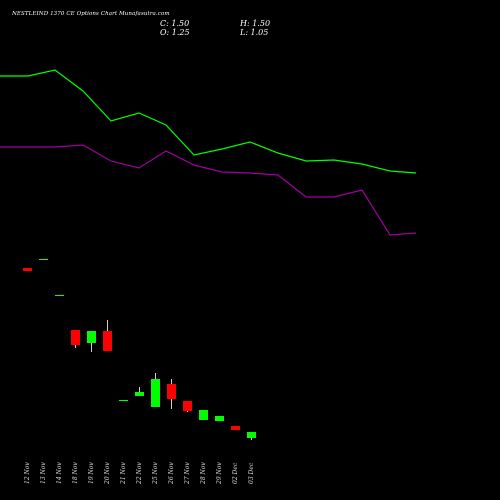 The width and height of the screenshot is (500, 500). I want to click on x-tick-label: 13 Nov, so click(43, 473).